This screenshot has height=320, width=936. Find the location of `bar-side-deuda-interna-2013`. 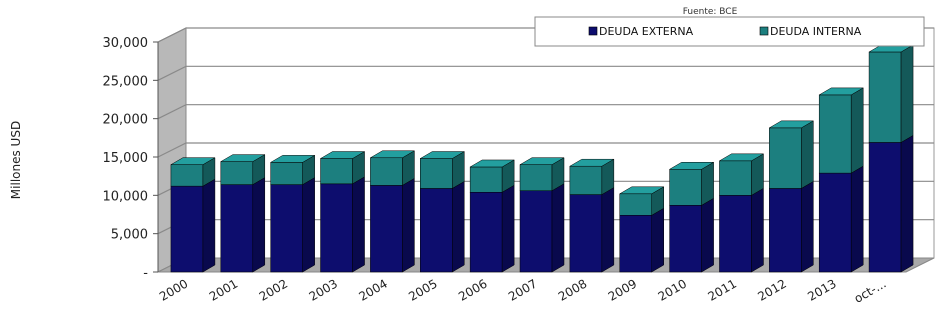

bar-side-deuda-interna-2013 is located at coordinates (857, 130).